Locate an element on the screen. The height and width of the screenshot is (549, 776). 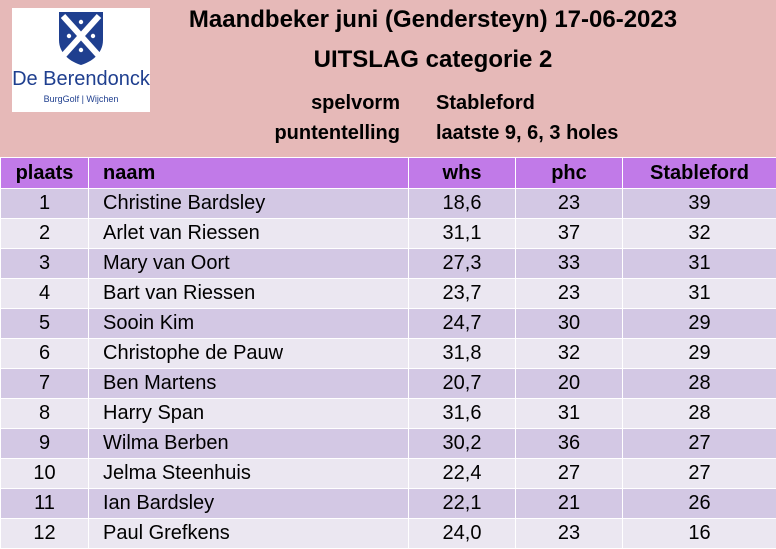
cell-whs: 30,2 is located at coordinates (462, 444).